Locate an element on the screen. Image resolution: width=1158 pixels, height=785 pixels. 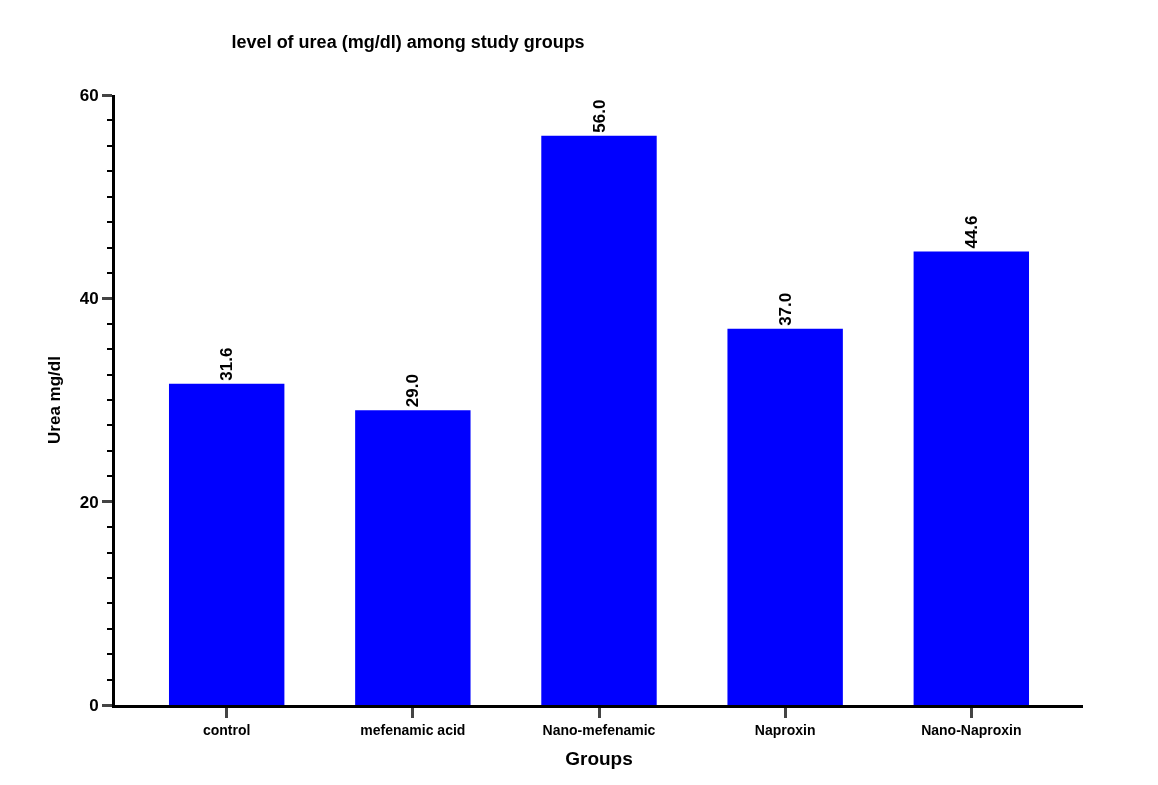
y-tick-label: 20 is located at coordinates (89, 502).